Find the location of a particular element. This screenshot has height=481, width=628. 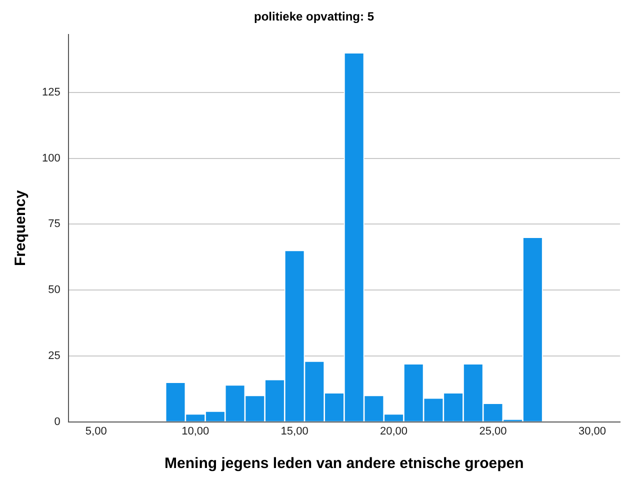

x-tick-label: 30,00 is located at coordinates (592, 431).